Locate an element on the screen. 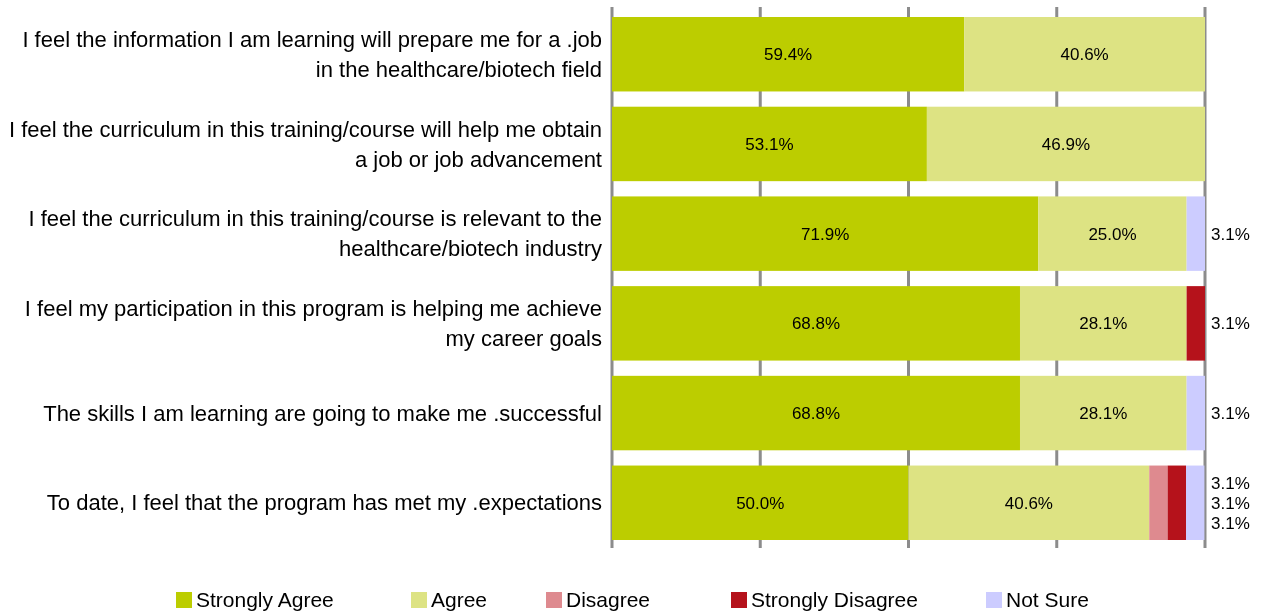 The height and width of the screenshot is (614, 1262). y-tick-label: I feel my participation in this program is helping me achieve my career goals is located at coordinates (313, 324).